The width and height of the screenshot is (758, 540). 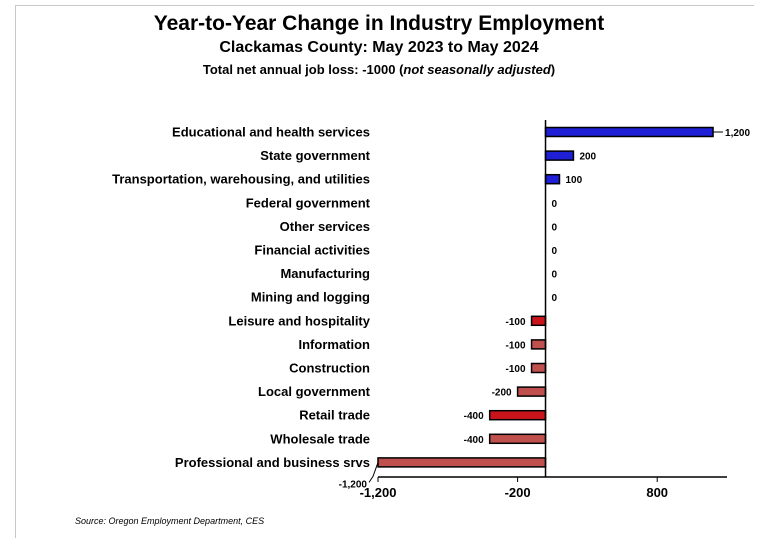 I want to click on category-label: Leisure and hospitality, so click(x=299, y=320).